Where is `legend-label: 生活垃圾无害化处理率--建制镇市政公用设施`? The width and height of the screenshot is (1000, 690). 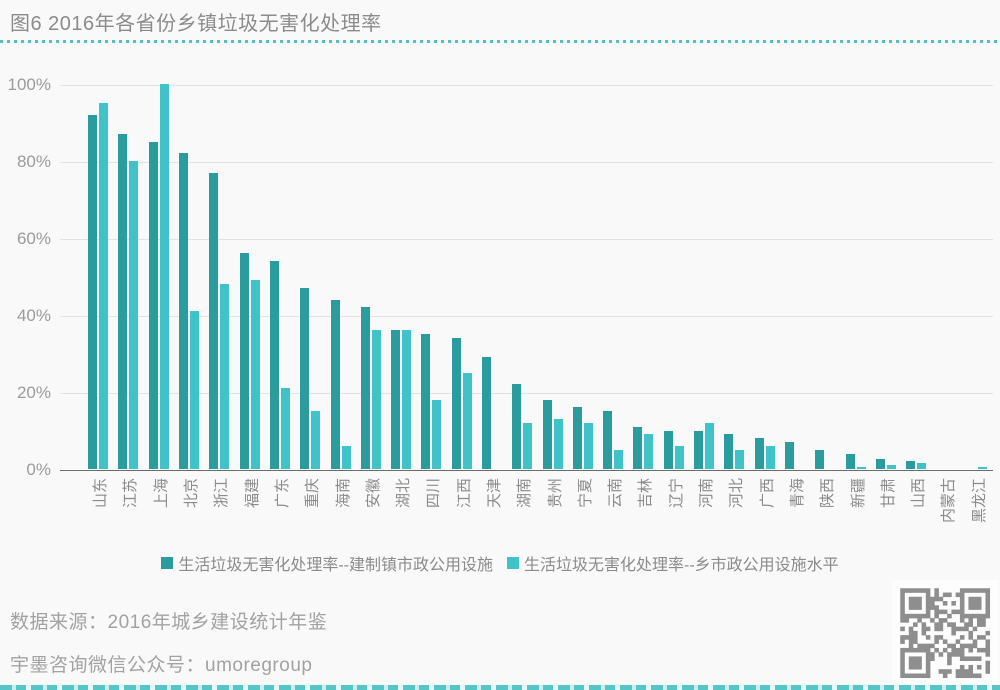
legend-label: 生活垃圾无害化处理率--建制镇市政公用设施 is located at coordinates (335, 565).